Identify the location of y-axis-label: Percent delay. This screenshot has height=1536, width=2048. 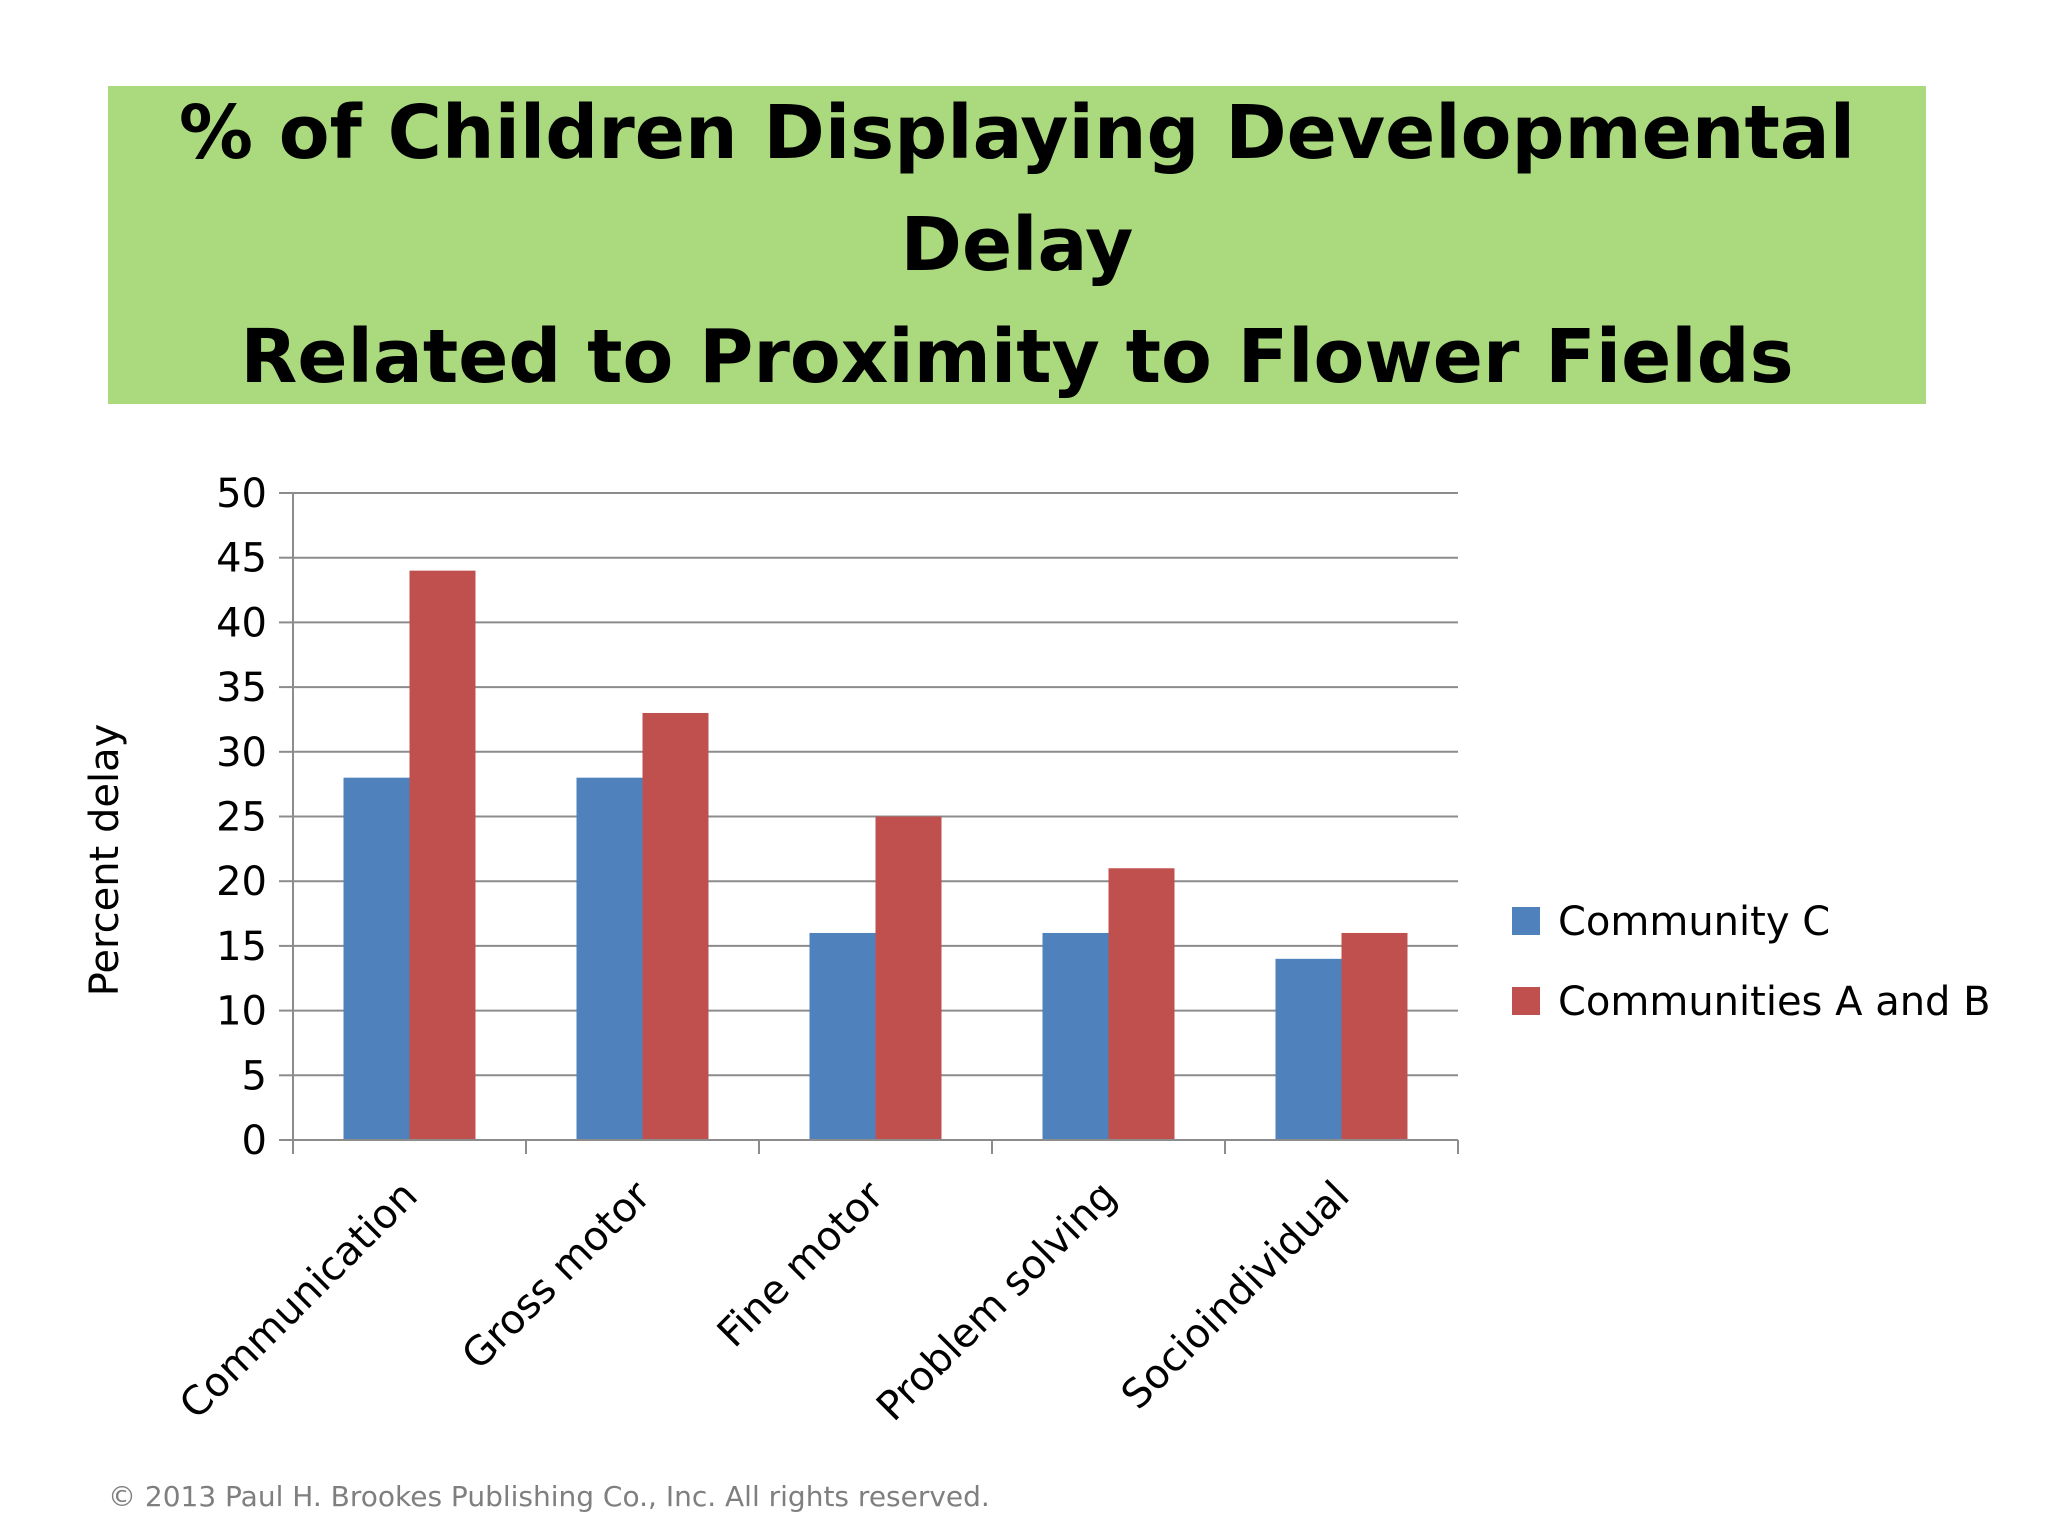
(105, 860).